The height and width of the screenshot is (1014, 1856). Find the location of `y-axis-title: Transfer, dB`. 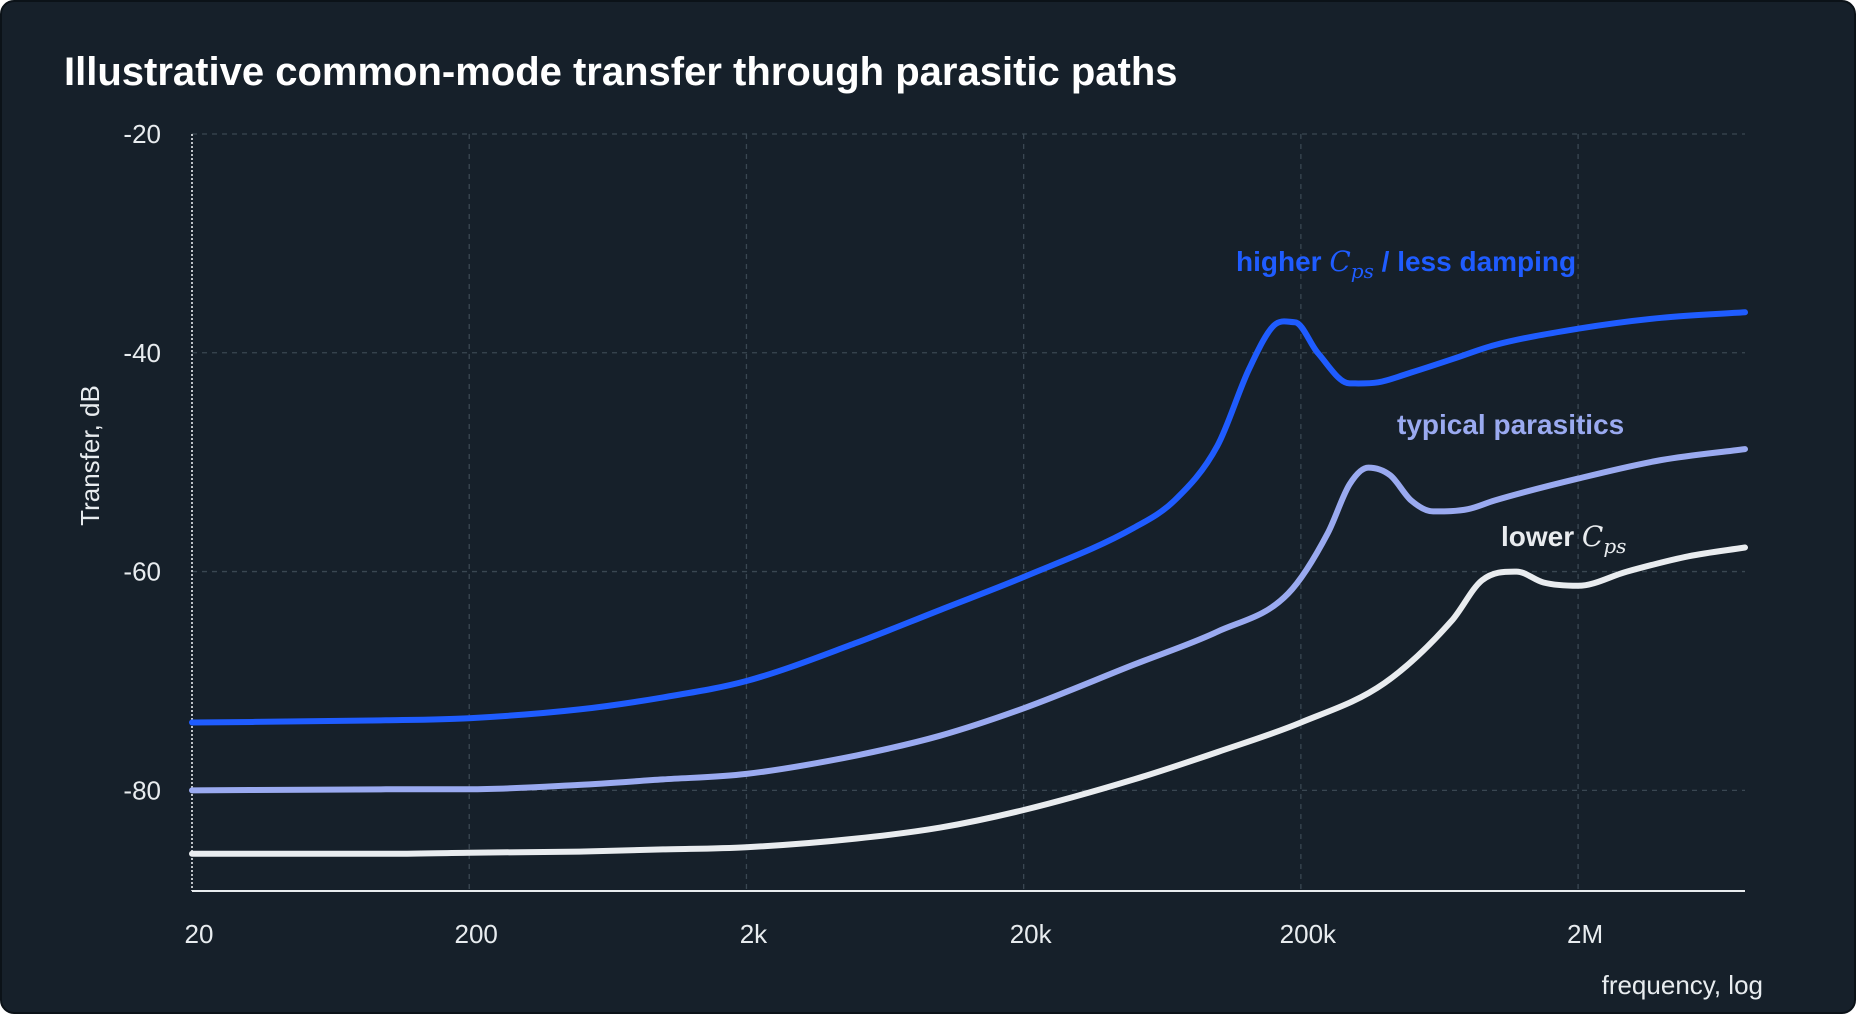

y-axis-title: Transfer, dB is located at coordinates (90, 455).